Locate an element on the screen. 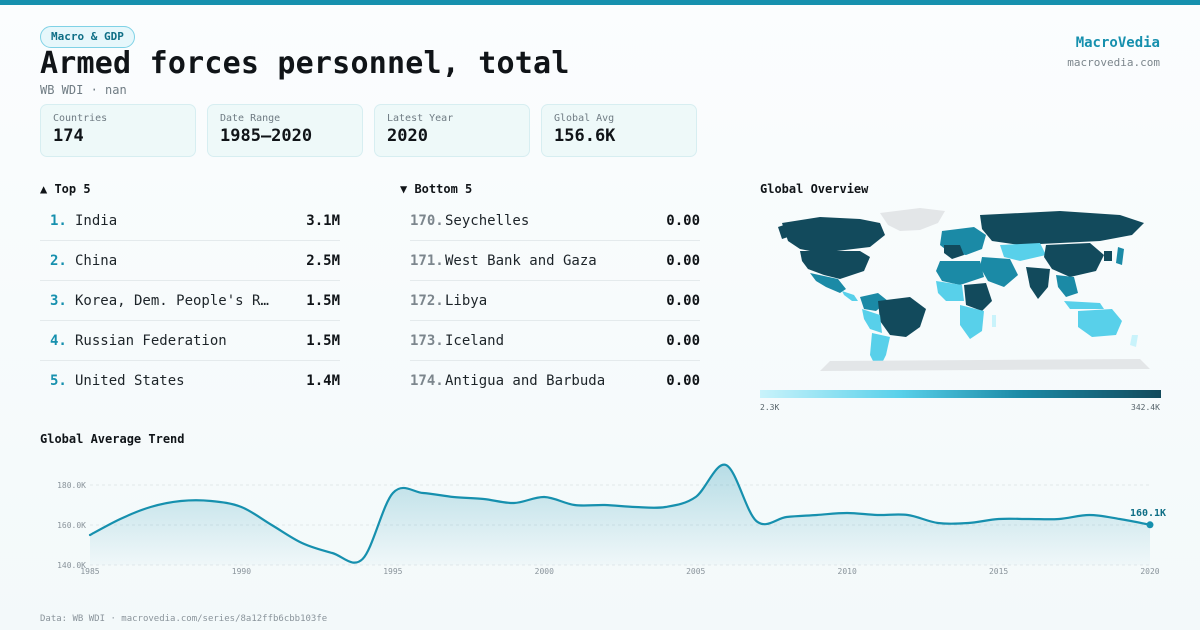  map-region-greenland is located at coordinates (912, 219).